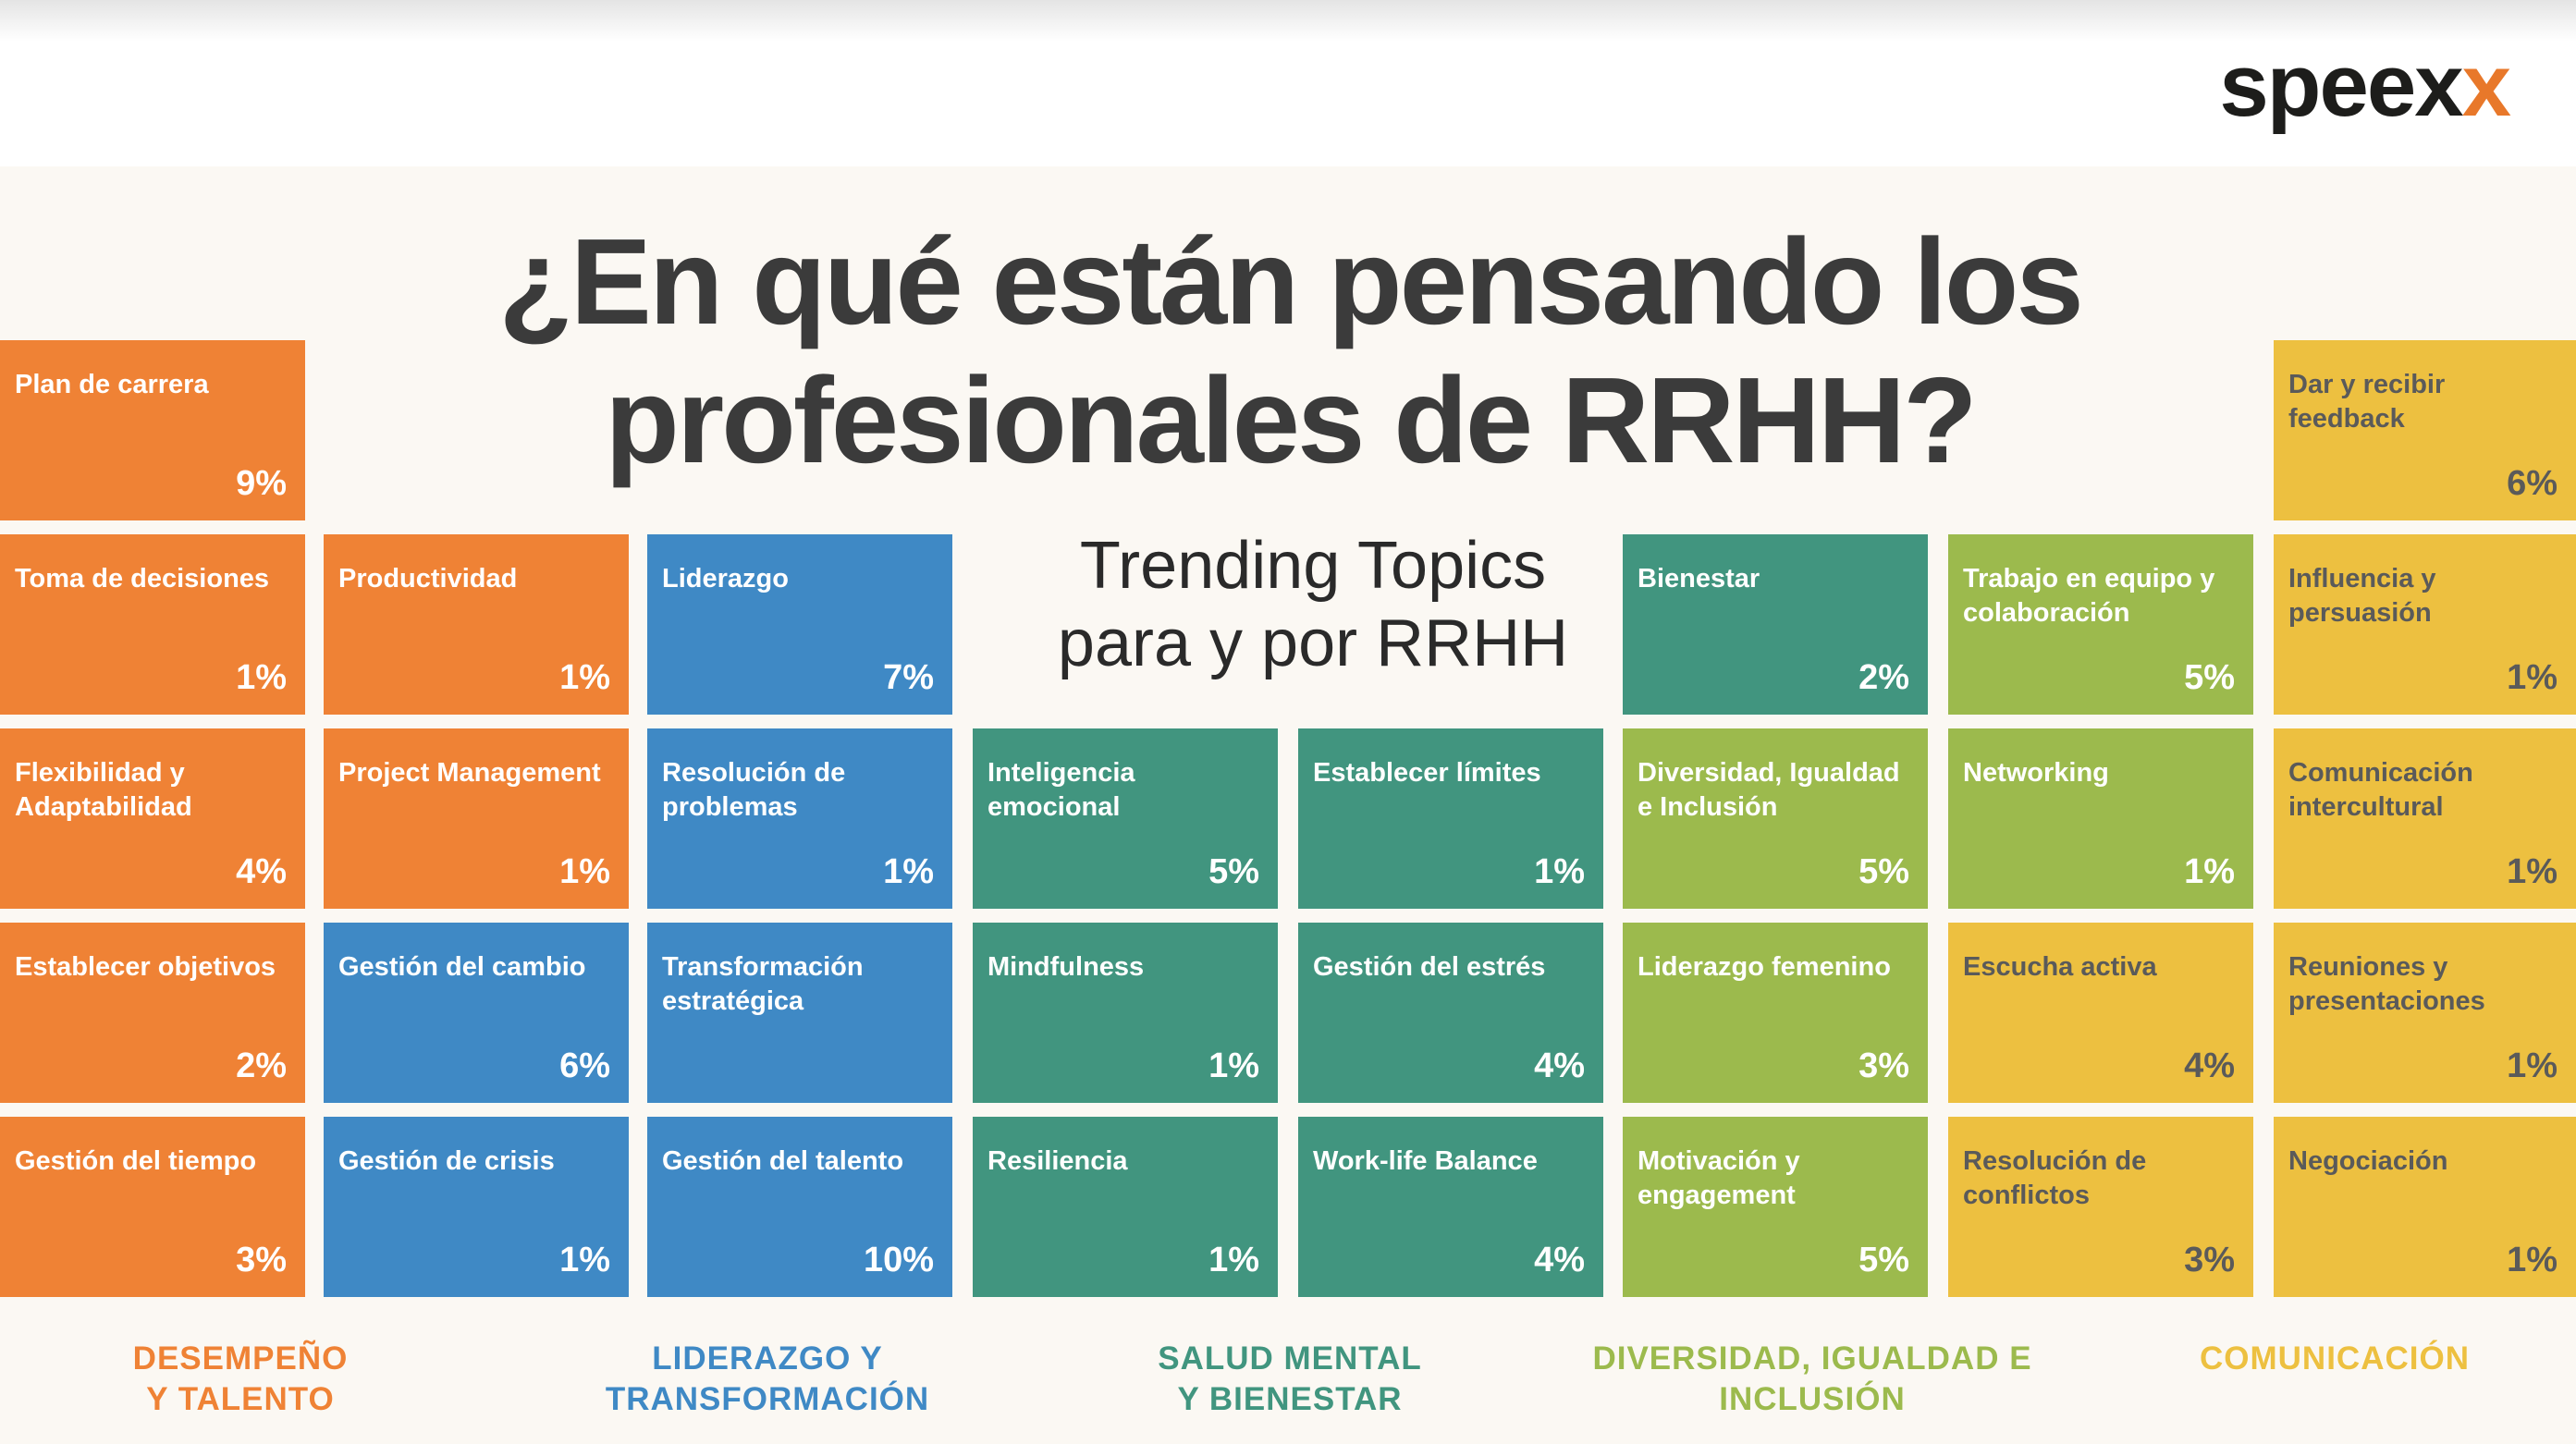 This screenshot has width=2576, height=1444. I want to click on topic-tile-escucha-activa: Escucha activa 4%, so click(2100, 1013).